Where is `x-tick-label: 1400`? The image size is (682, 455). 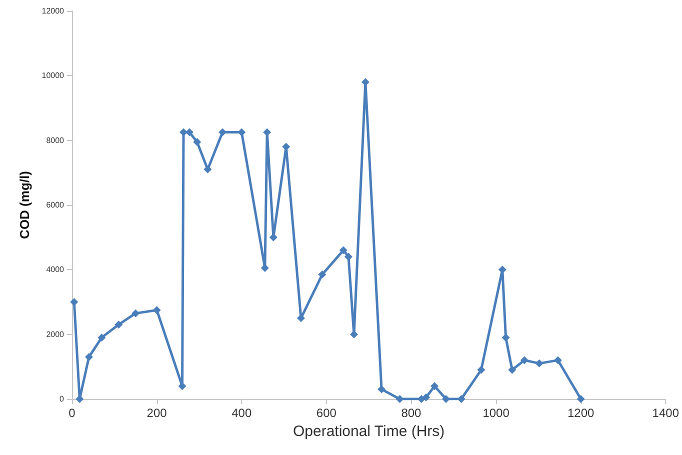
x-tick-label: 1400 is located at coordinates (666, 413).